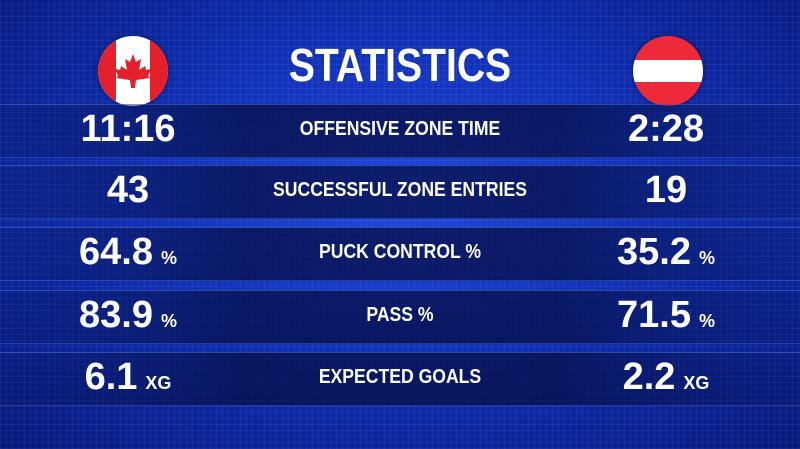 This screenshot has height=449, width=800. I want to click on austria-flag-icon, so click(668, 71).